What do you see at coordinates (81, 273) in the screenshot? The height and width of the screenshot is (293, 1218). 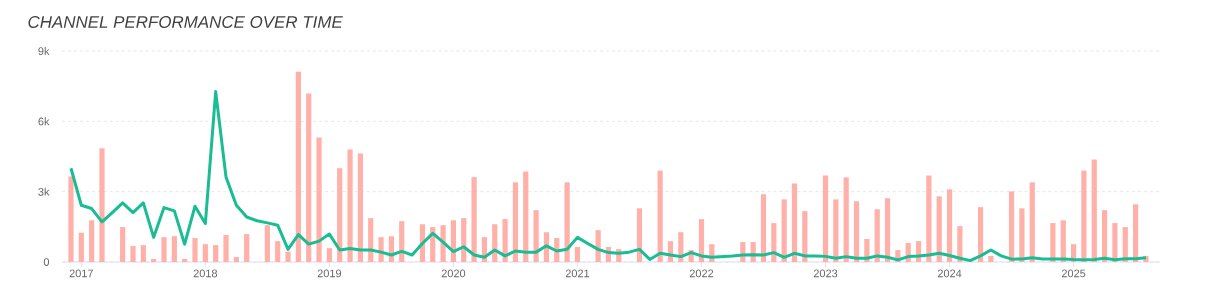 I see `x-tick-label: 2017` at bounding box center [81, 273].